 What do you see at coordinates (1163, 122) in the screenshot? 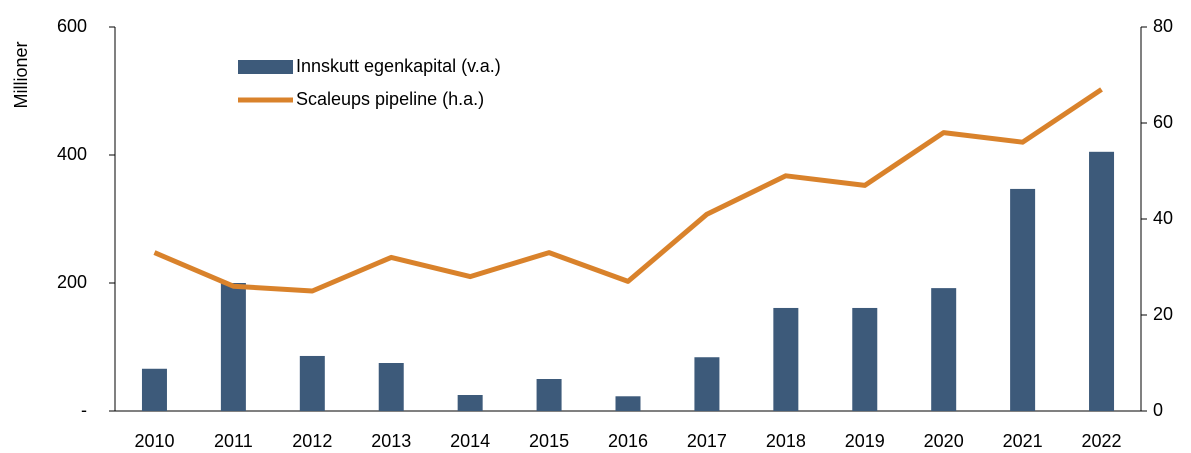
I see `y2-tick-label: 60` at bounding box center [1163, 122].